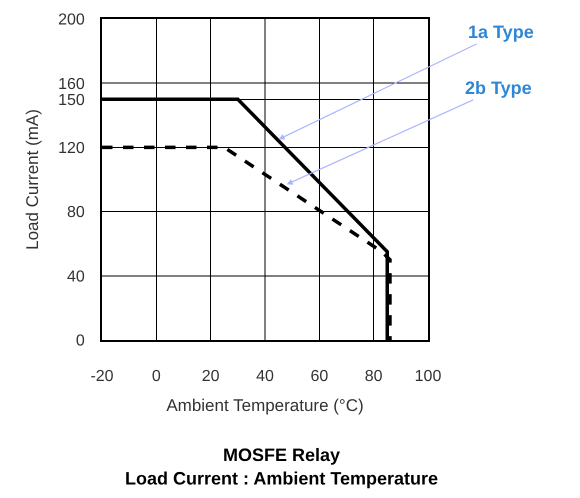 The width and height of the screenshot is (580, 498). What do you see at coordinates (32, 179) in the screenshot?
I see `y-axis-title: Load Current (mA)` at bounding box center [32, 179].